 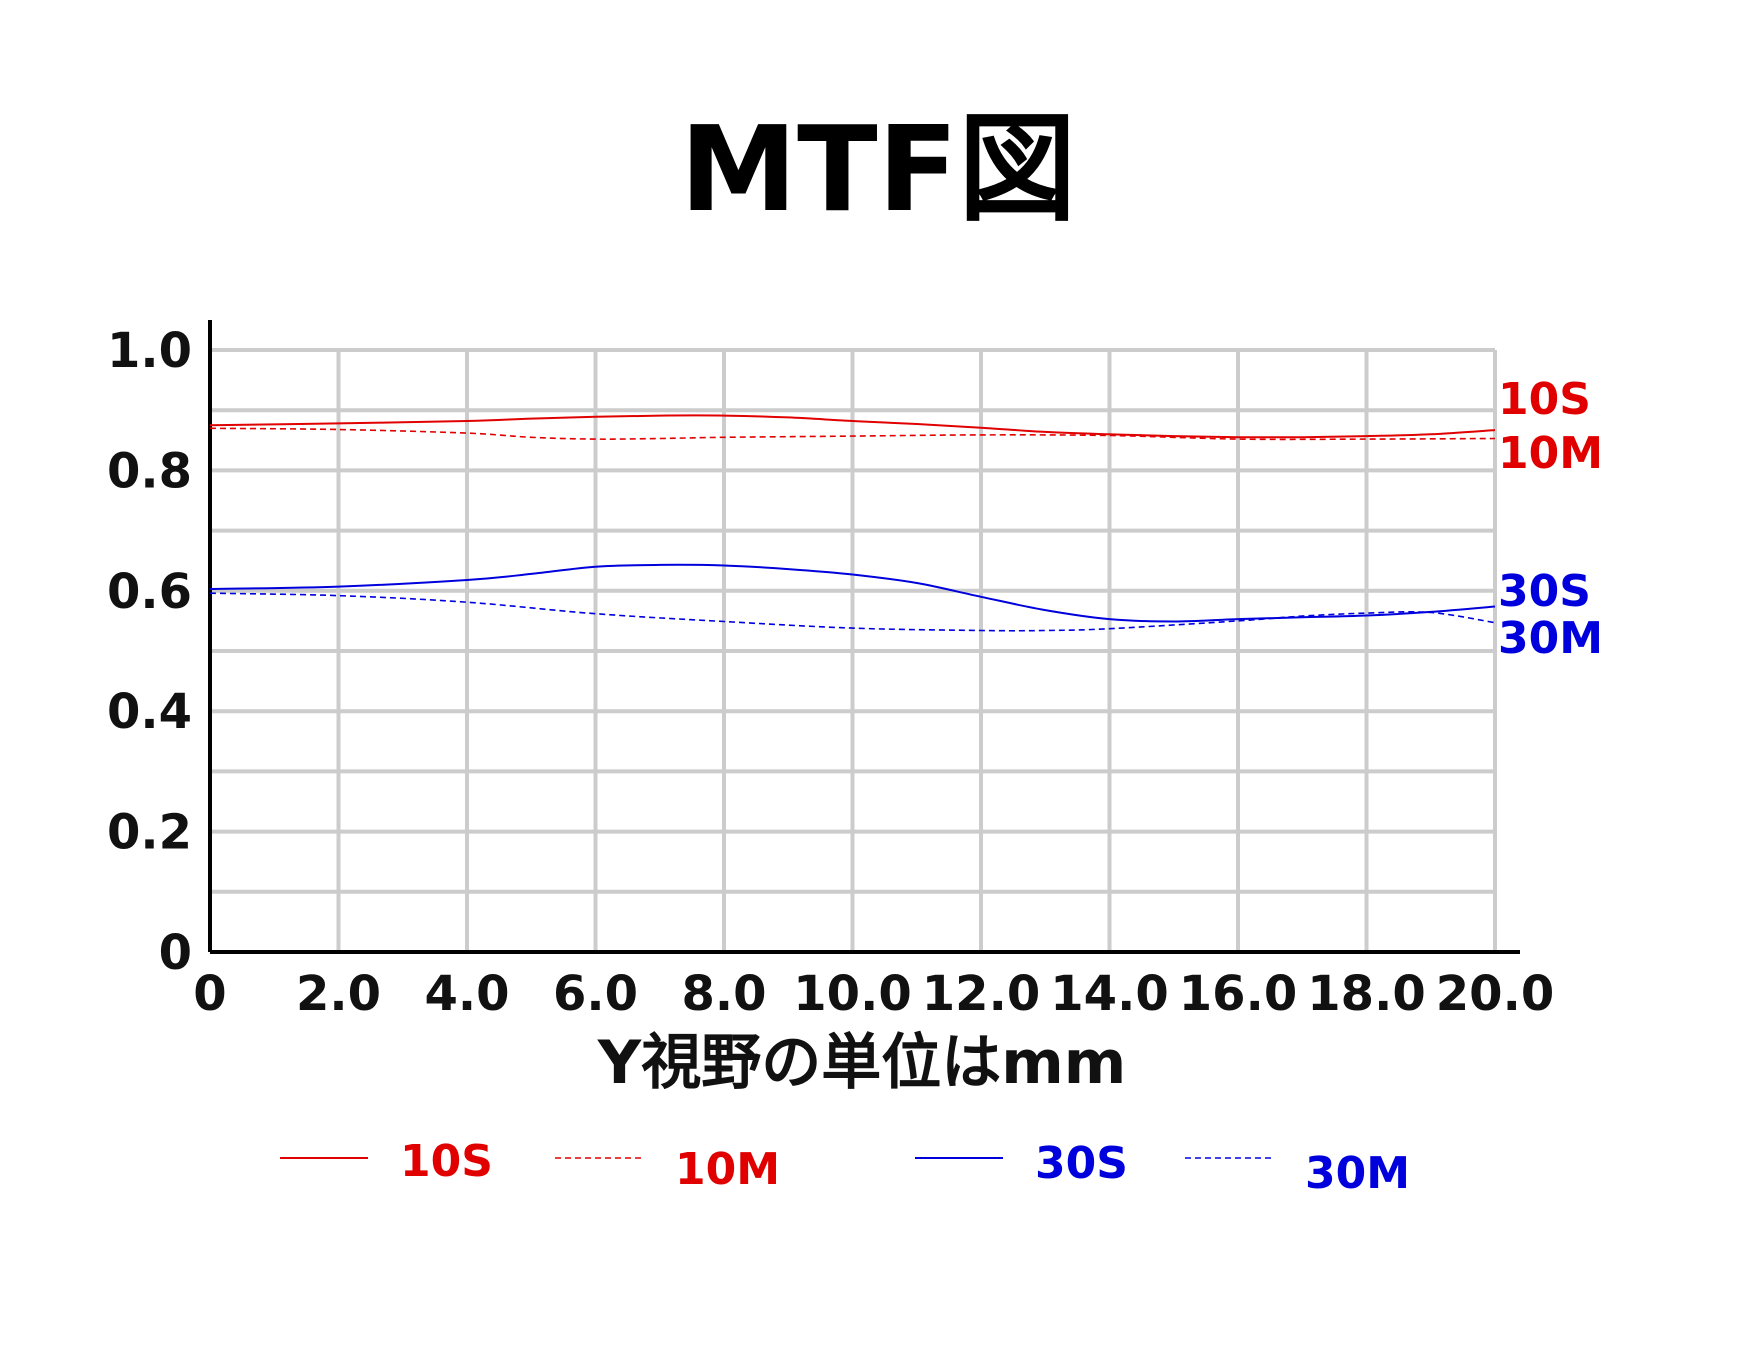 What do you see at coordinates (723, 994) in the screenshot?
I see `x-tick-label: 8.0` at bounding box center [723, 994].